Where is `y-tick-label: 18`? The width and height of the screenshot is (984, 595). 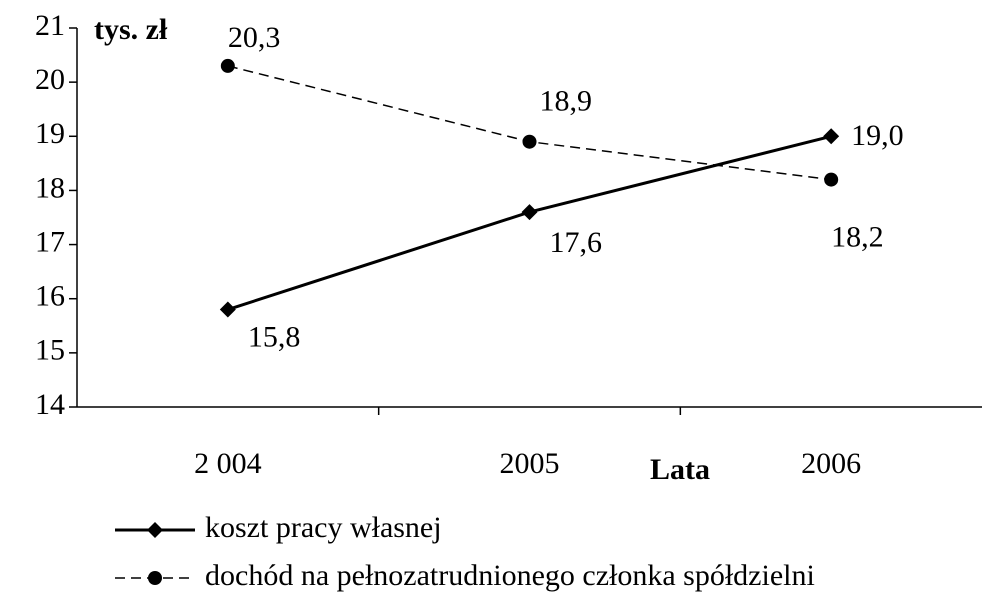 y-tick-label: 18 is located at coordinates (50, 187).